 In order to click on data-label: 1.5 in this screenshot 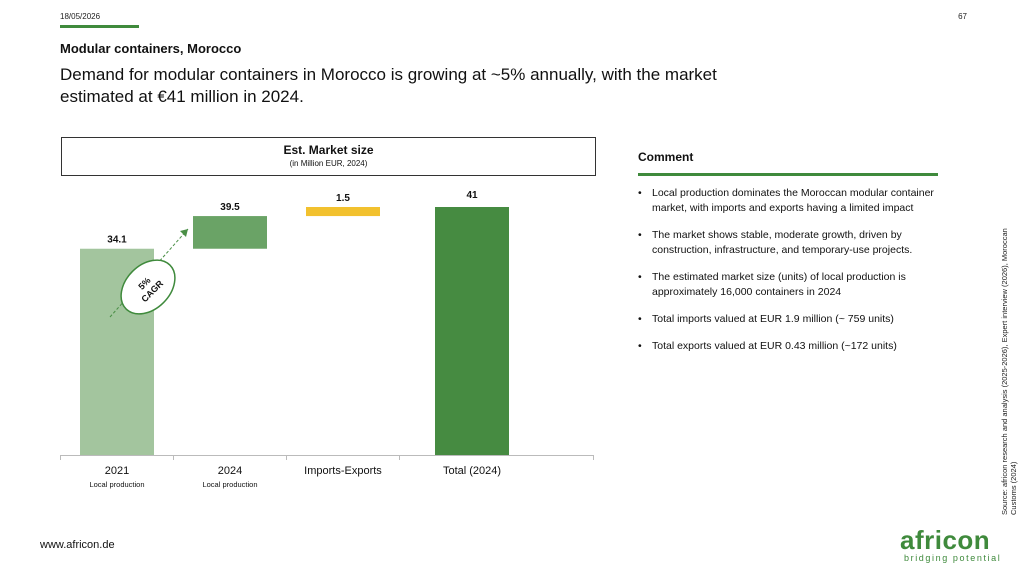, I will do `click(343, 198)`.